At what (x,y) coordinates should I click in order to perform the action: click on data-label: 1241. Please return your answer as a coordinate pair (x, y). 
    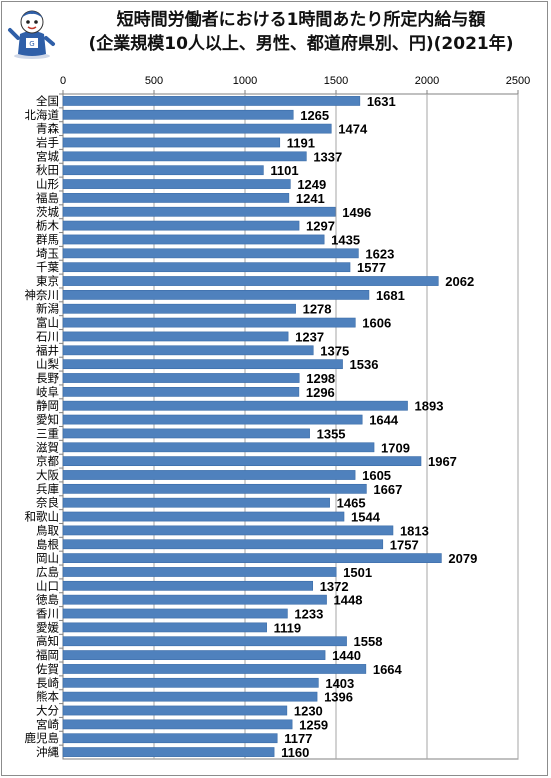
    Looking at the image, I should click on (310, 198).